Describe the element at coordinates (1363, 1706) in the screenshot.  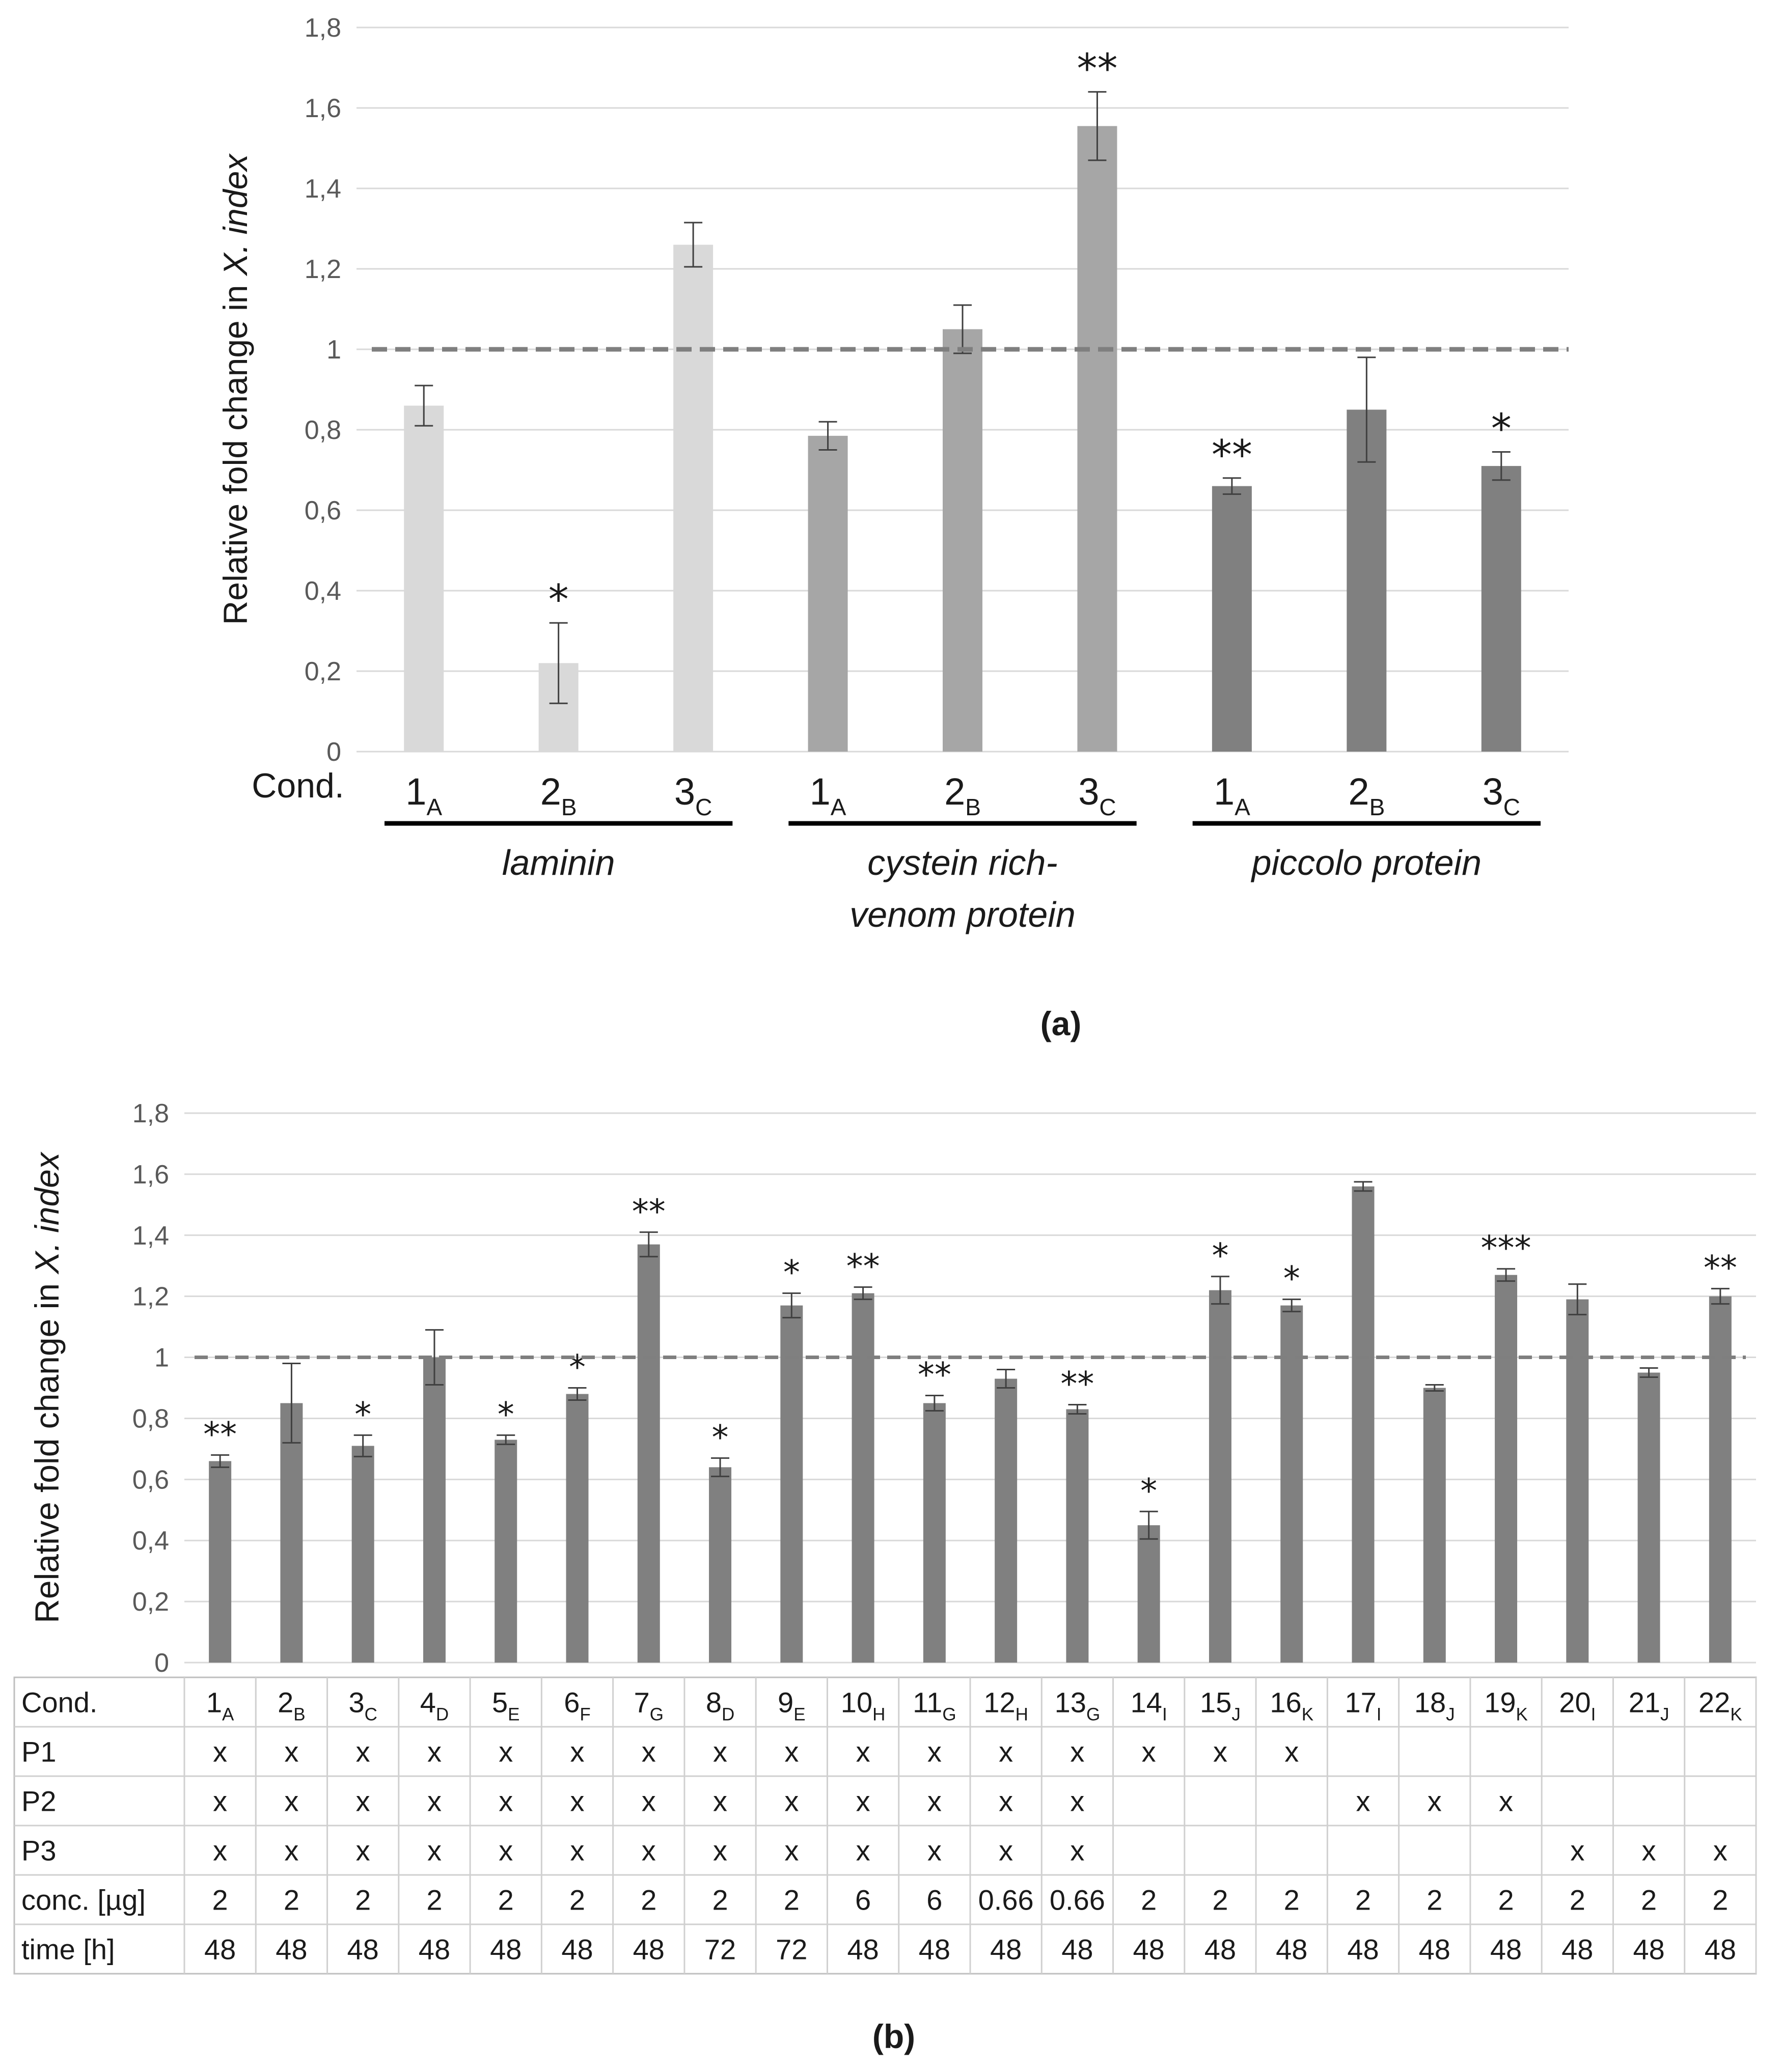
I see `panel-b-category-label: 17I` at that location.